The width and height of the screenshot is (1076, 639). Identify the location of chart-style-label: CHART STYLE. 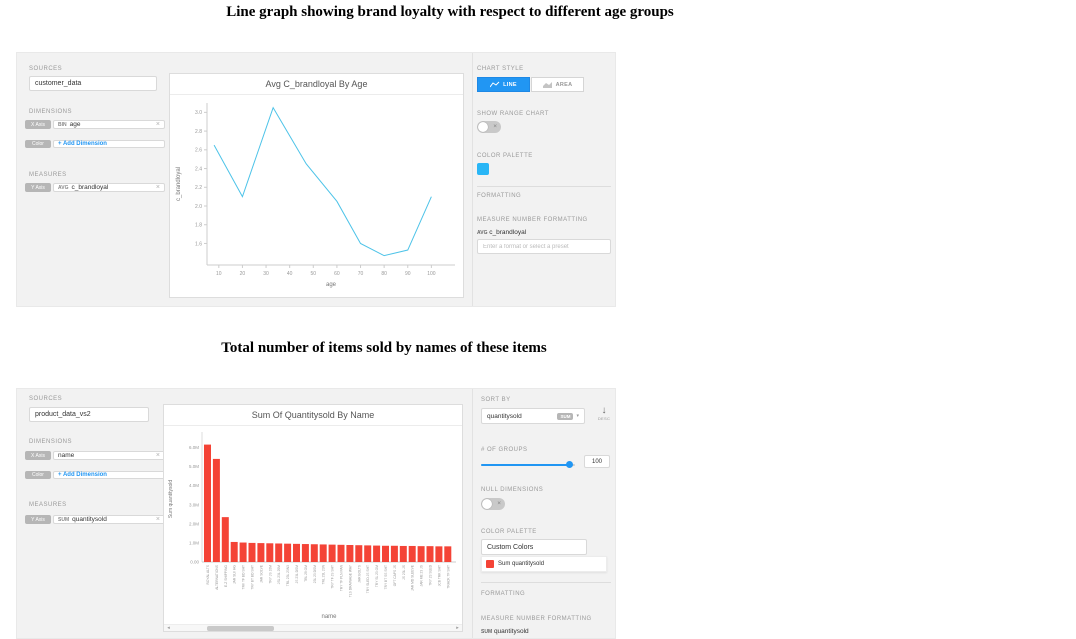
(500, 69).